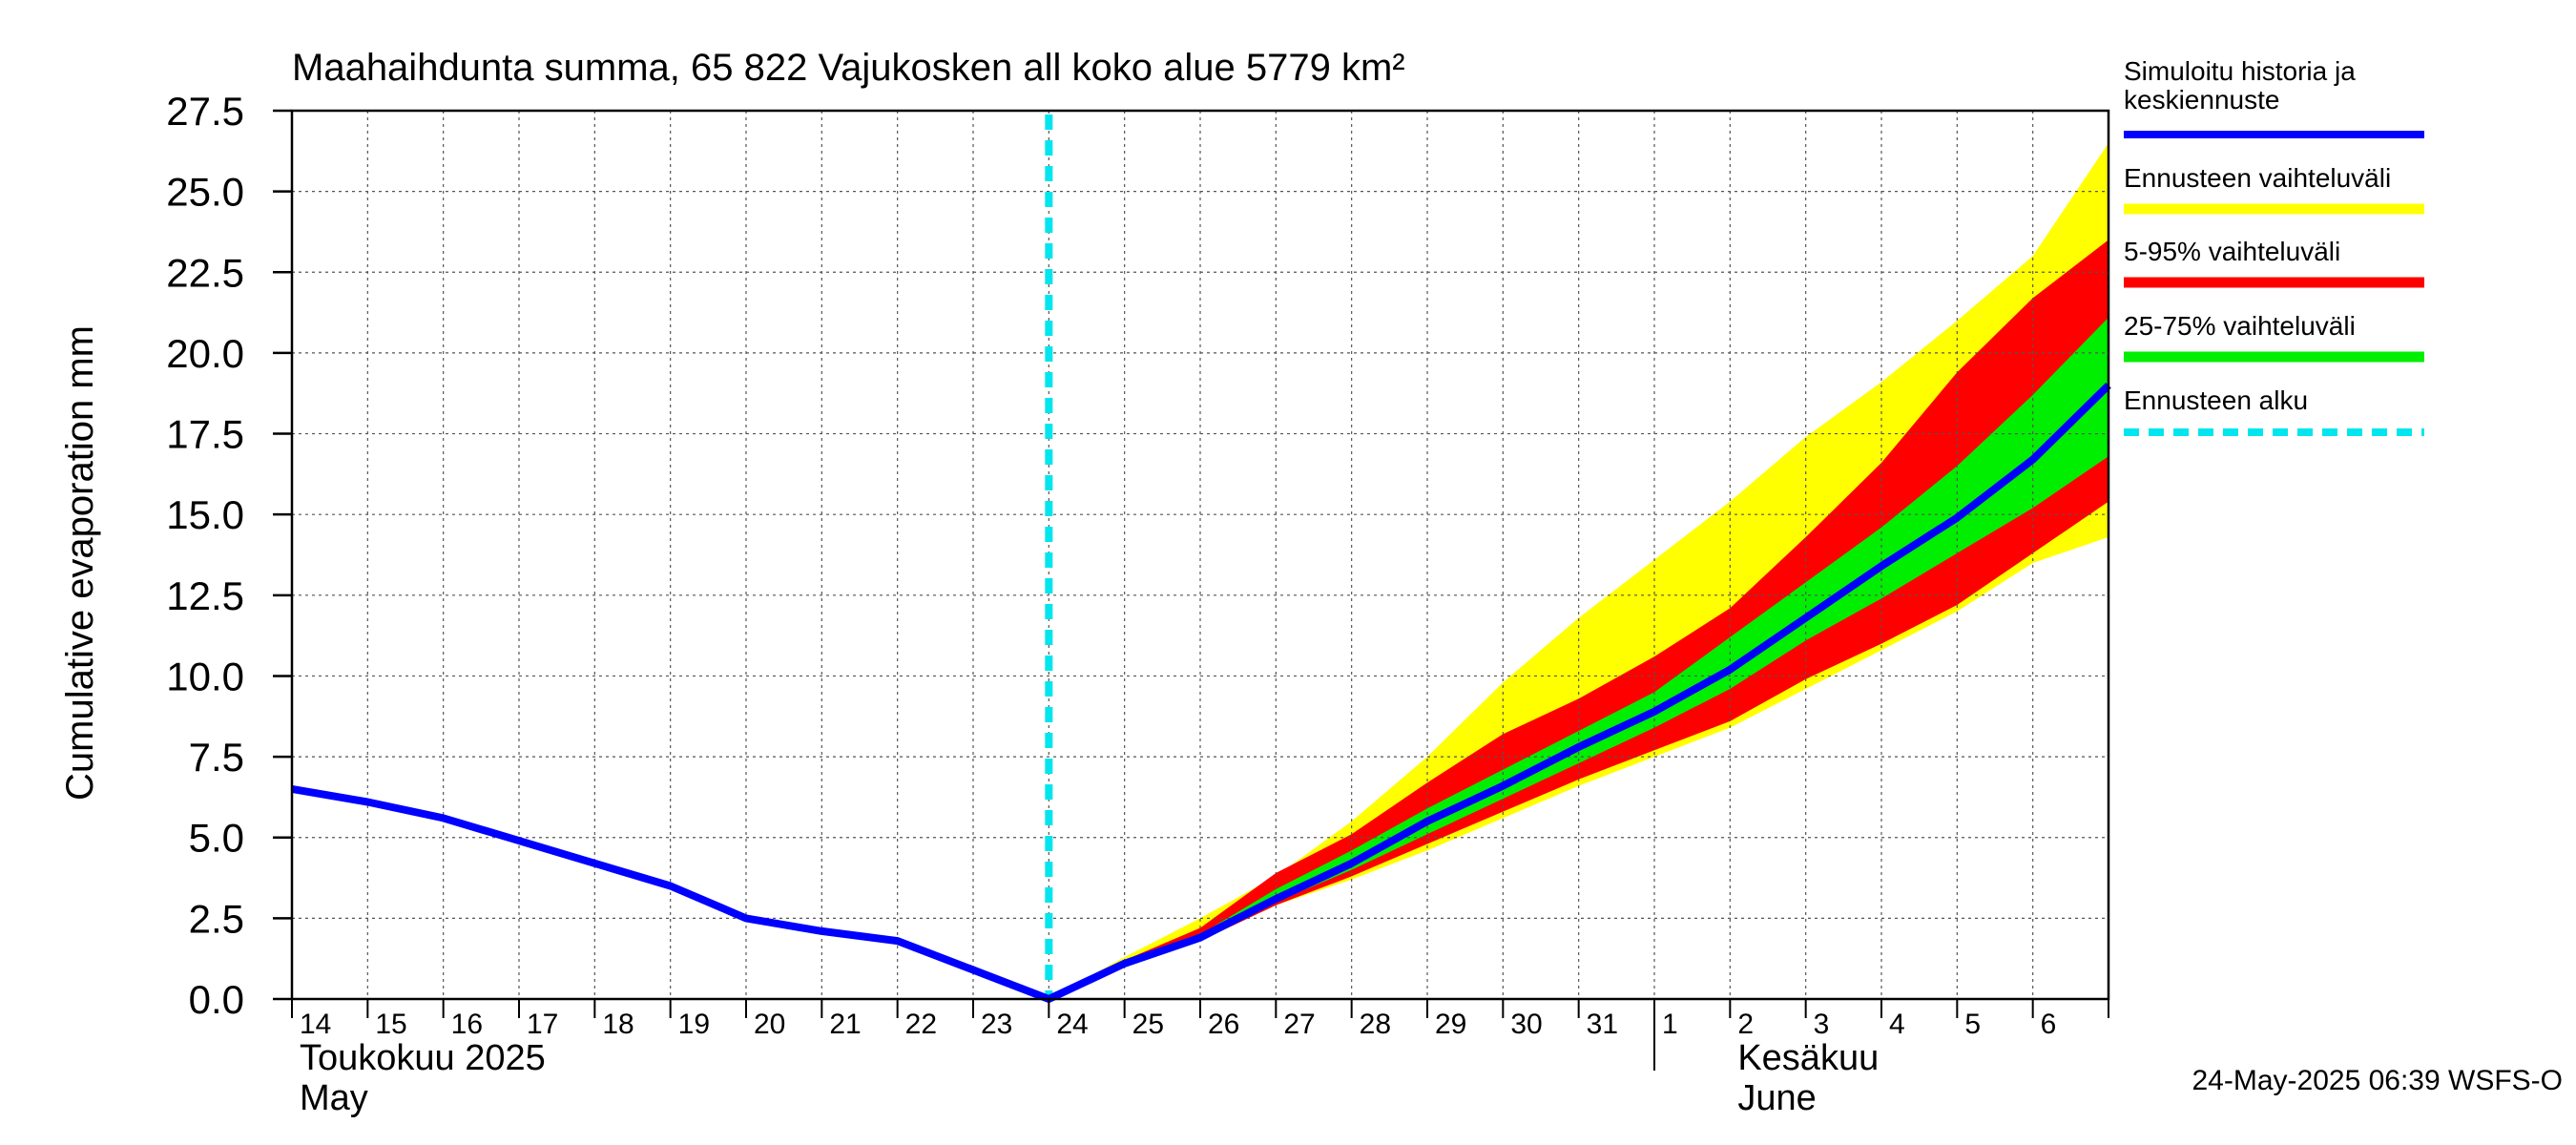 The height and width of the screenshot is (1145, 2576). Describe the element at coordinates (2216, 400) in the screenshot. I see `legend-label: Ennusteen alku` at that location.